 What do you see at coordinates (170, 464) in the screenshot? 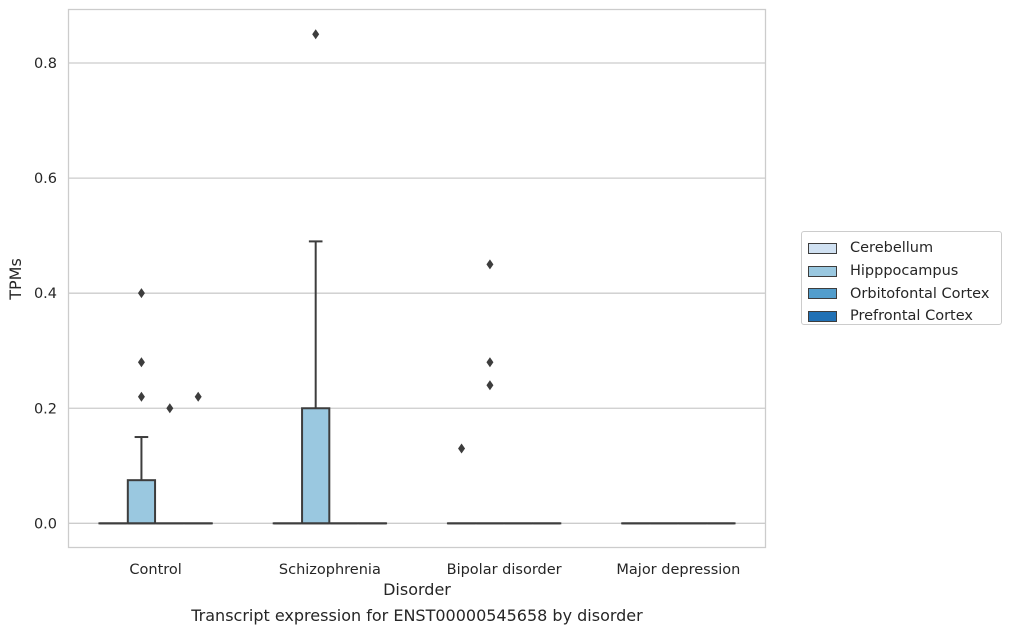
I see `box-orbitofontal-cortex` at bounding box center [170, 464].